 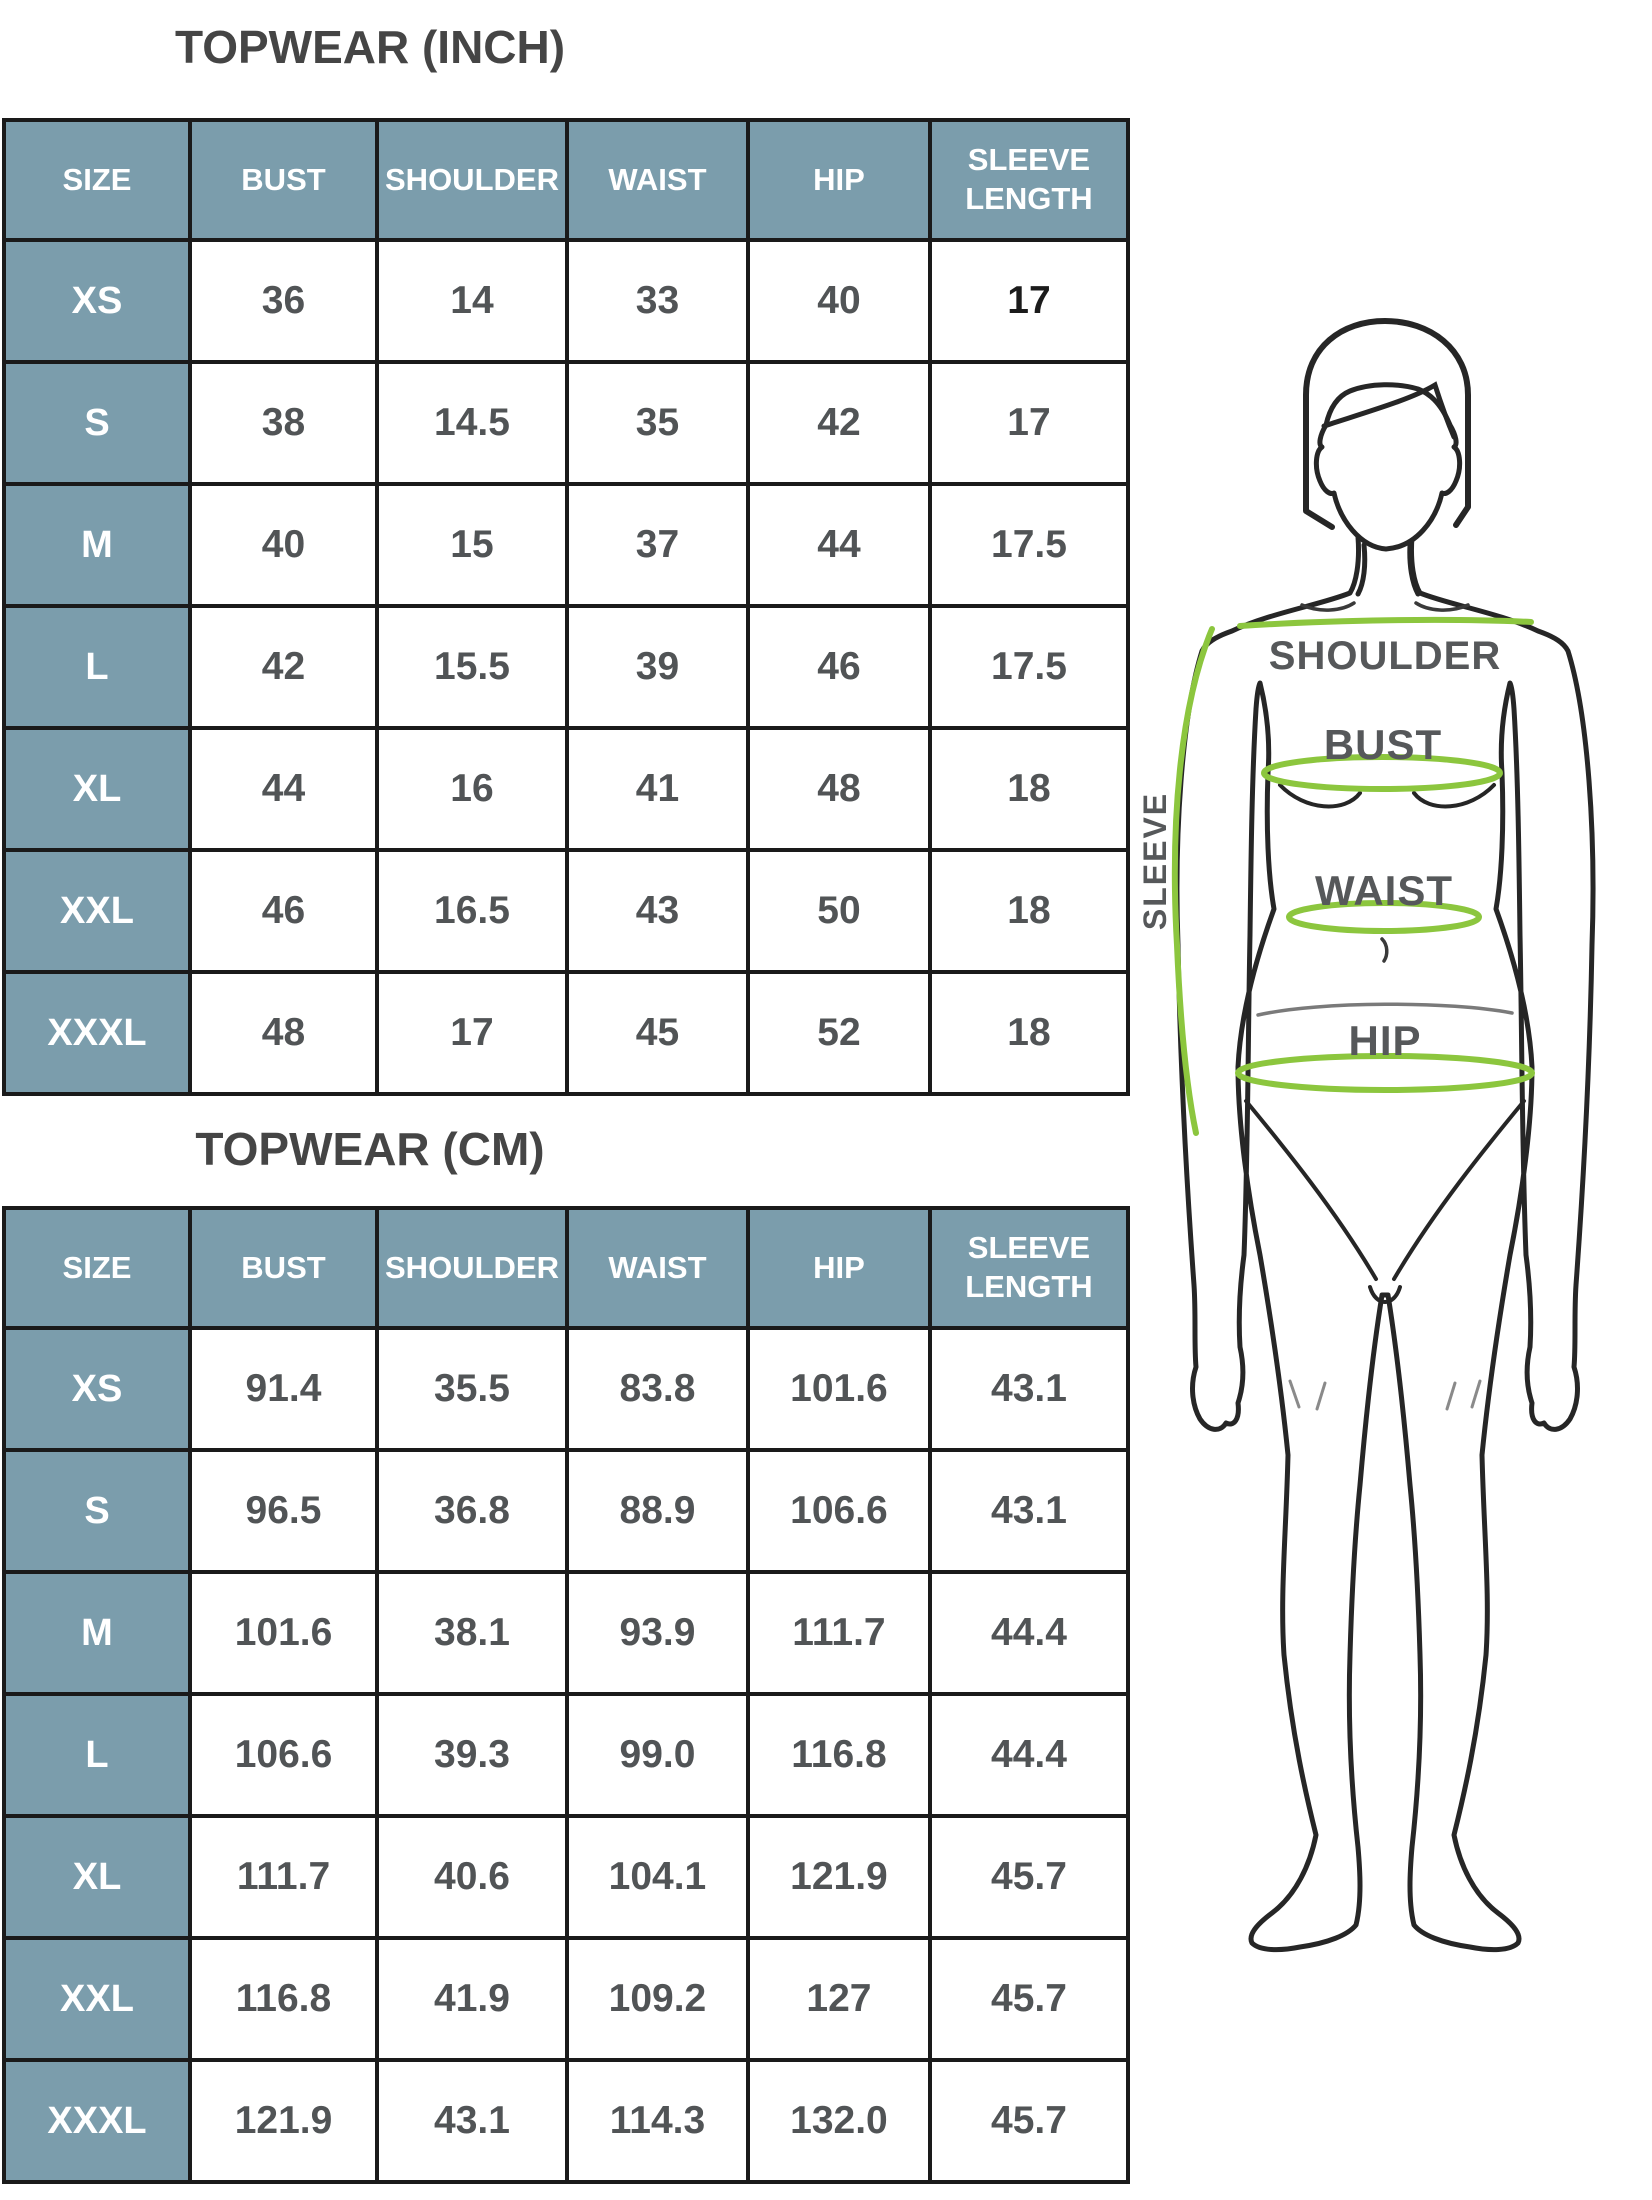 What do you see at coordinates (472, 301) in the screenshot?
I see `shoulder-cell: 14` at bounding box center [472, 301].